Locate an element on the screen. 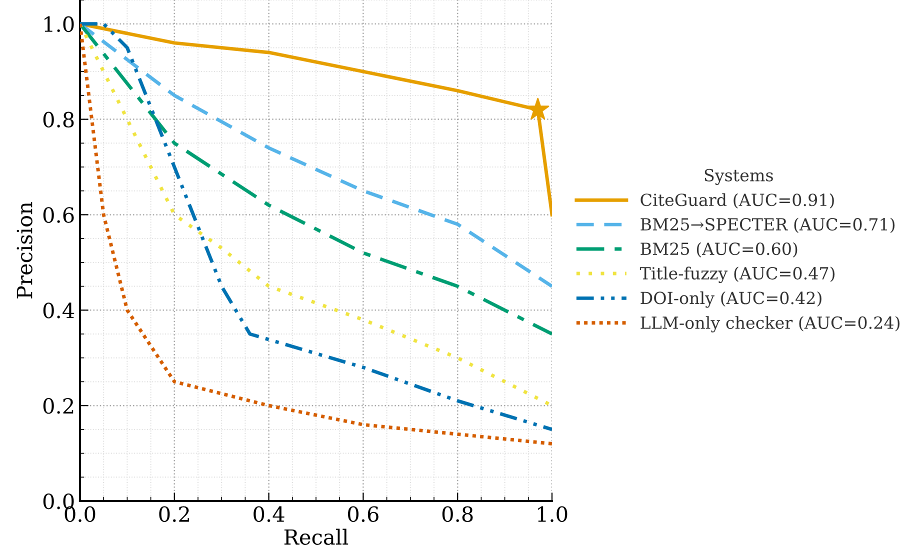  y-tick-label: 0.2 is located at coordinates (58, 406).